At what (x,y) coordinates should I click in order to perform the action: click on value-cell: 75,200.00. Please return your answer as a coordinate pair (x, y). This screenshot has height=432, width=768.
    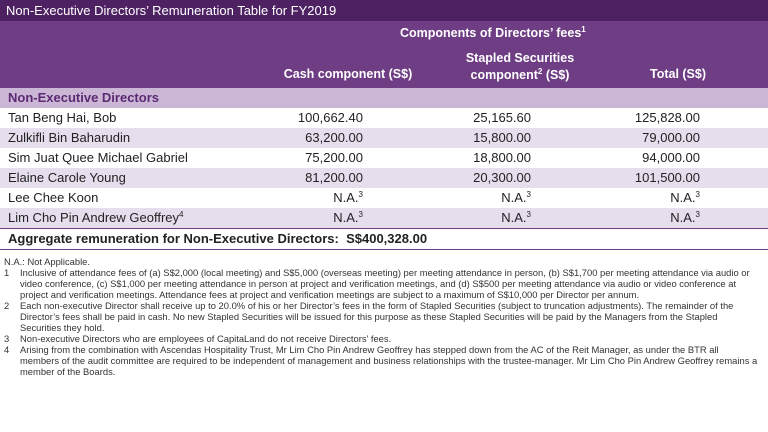
    Looking at the image, I should click on (334, 158).